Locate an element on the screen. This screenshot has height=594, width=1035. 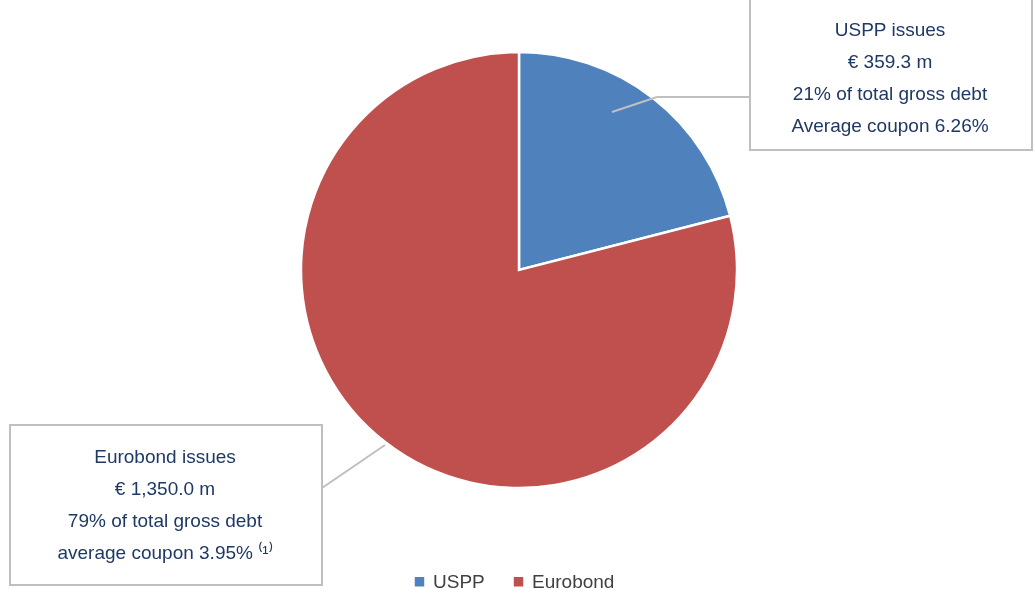
legend-label: USPP is located at coordinates (459, 581).